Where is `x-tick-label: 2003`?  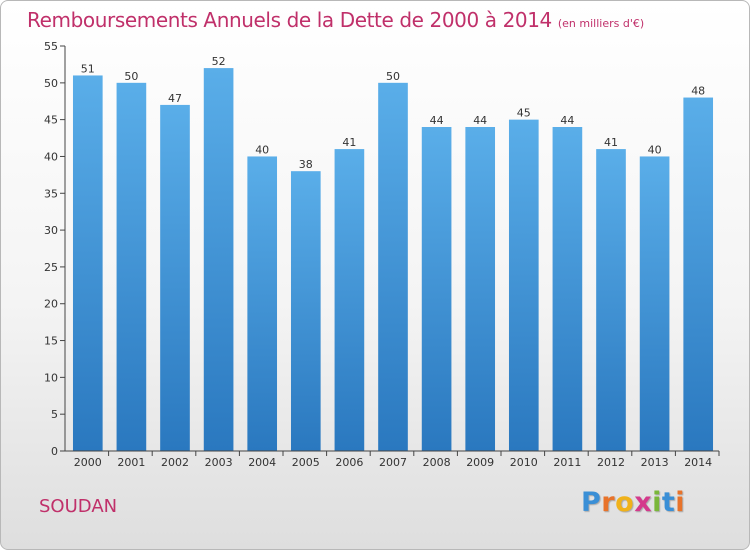 x-tick-label: 2003 is located at coordinates (219, 462).